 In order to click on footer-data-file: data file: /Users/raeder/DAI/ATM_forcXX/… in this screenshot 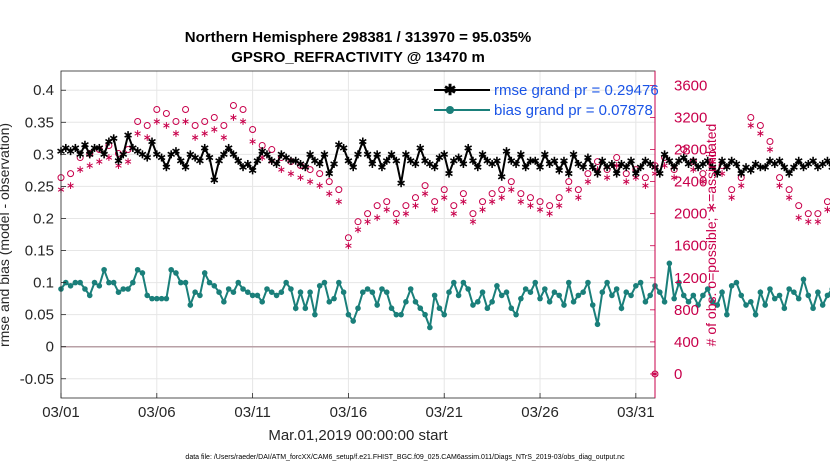, I will do `click(405, 457)`.